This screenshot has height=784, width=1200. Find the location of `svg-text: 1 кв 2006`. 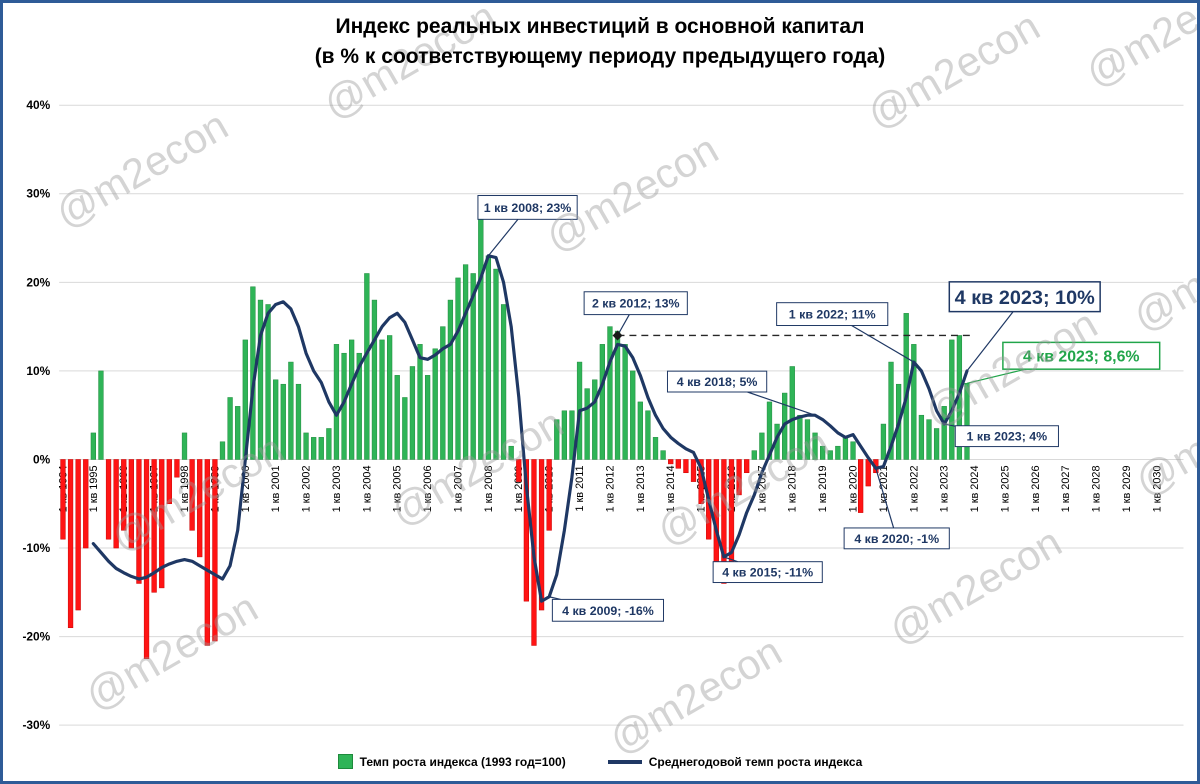

svg-text: 1 кв 2006 is located at coordinates (428, 488).